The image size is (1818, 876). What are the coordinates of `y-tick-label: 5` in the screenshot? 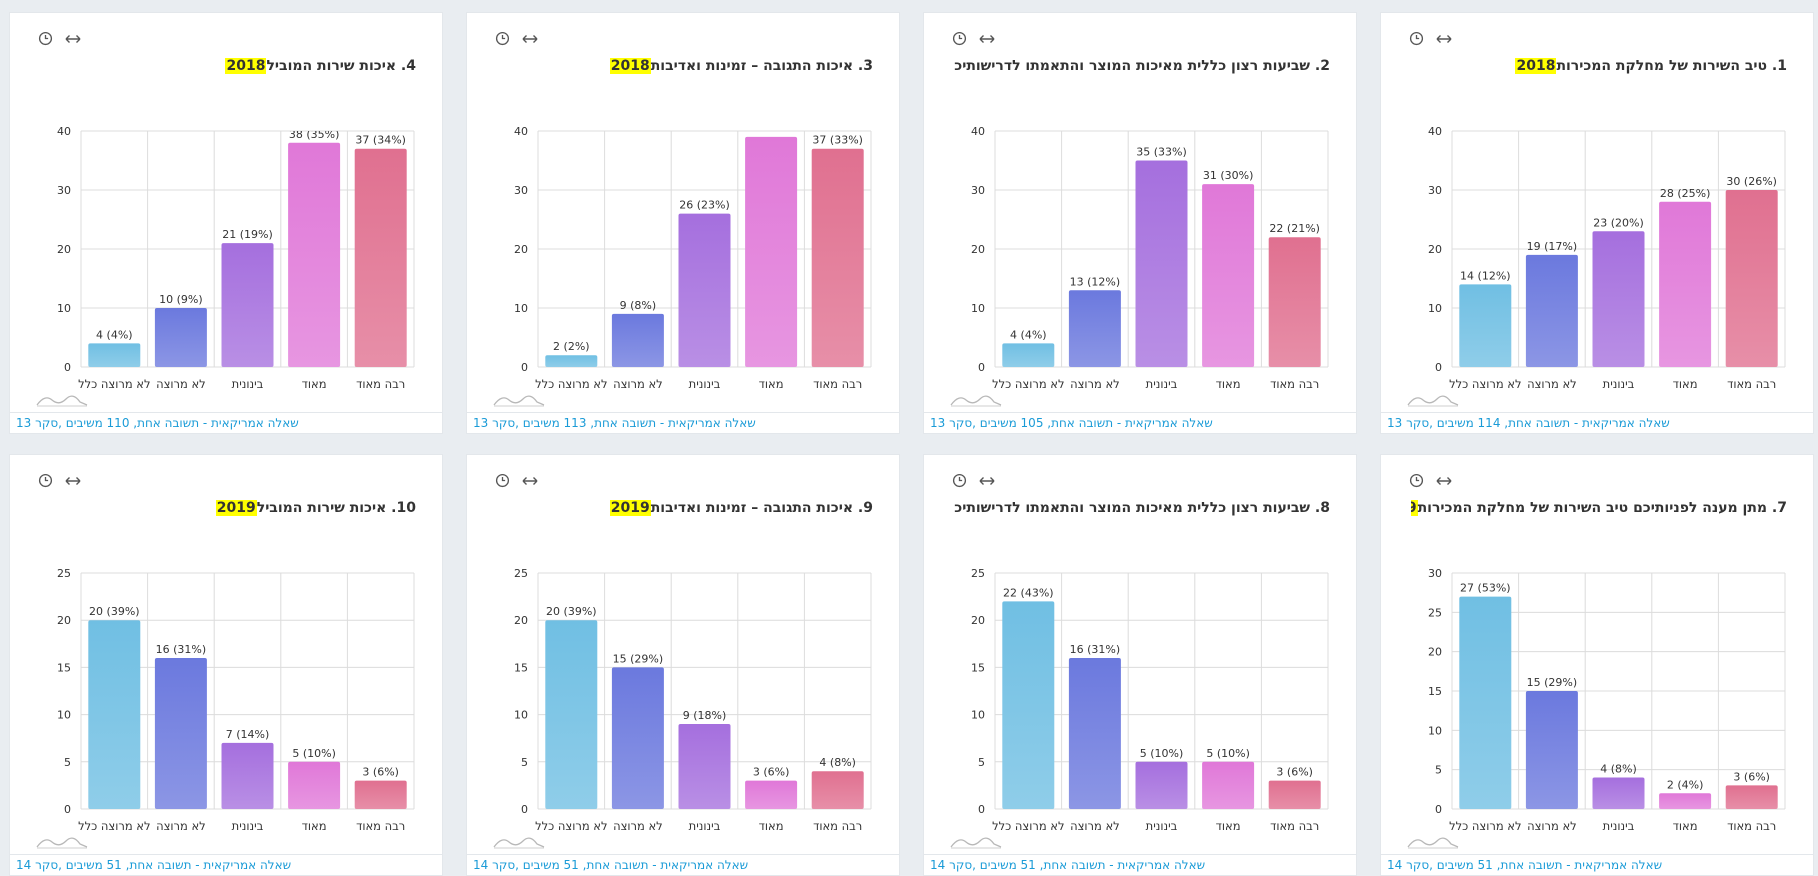 It's located at (67, 762).